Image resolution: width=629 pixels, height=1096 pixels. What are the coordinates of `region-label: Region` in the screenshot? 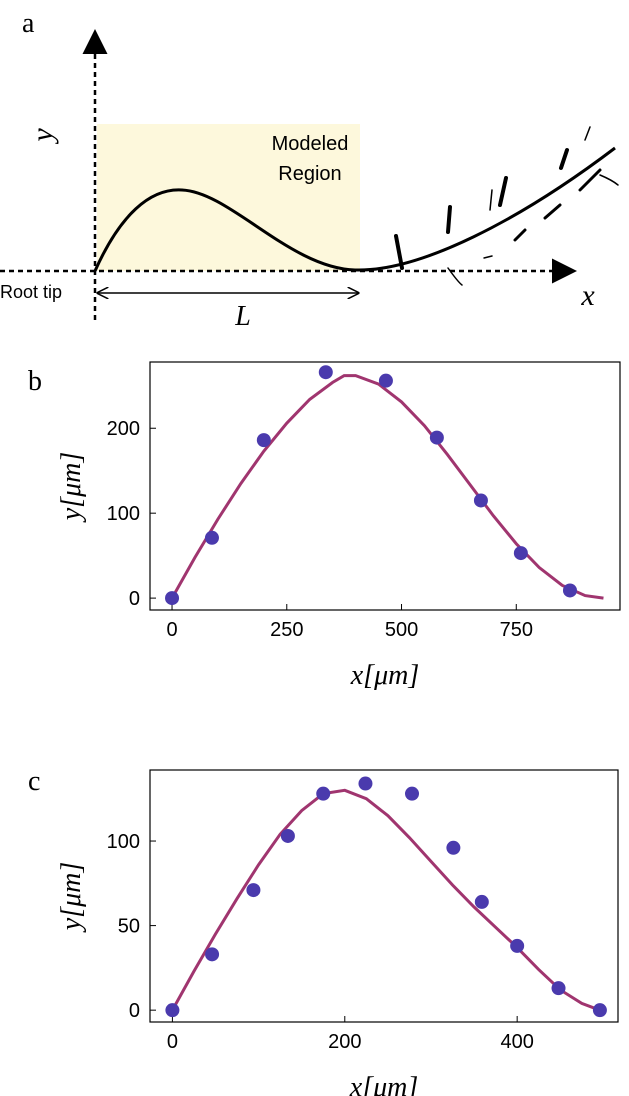 It's located at (309, 174).